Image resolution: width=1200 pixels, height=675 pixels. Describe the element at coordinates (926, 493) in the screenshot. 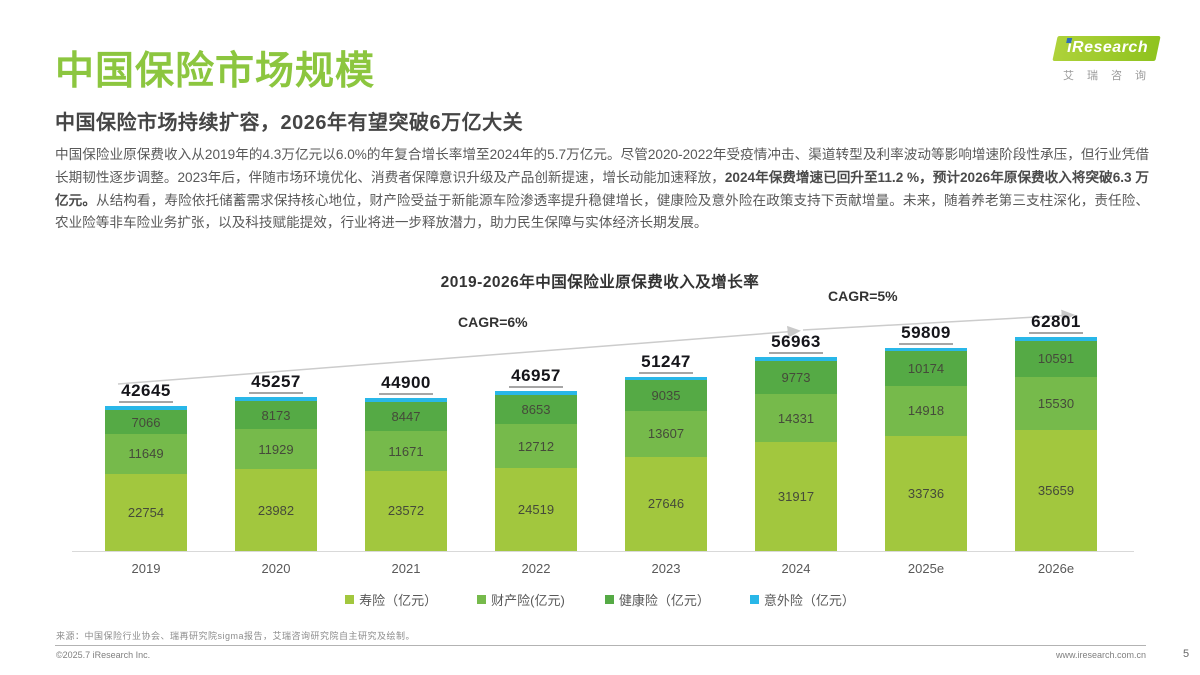

I see `segment-life: 33736` at that location.